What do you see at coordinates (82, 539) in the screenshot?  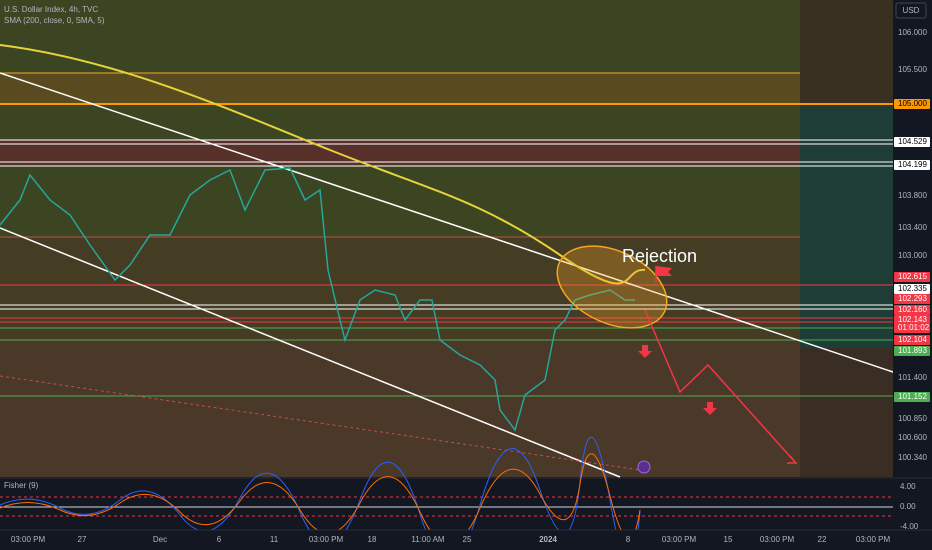 I see `time-label: 27` at bounding box center [82, 539].